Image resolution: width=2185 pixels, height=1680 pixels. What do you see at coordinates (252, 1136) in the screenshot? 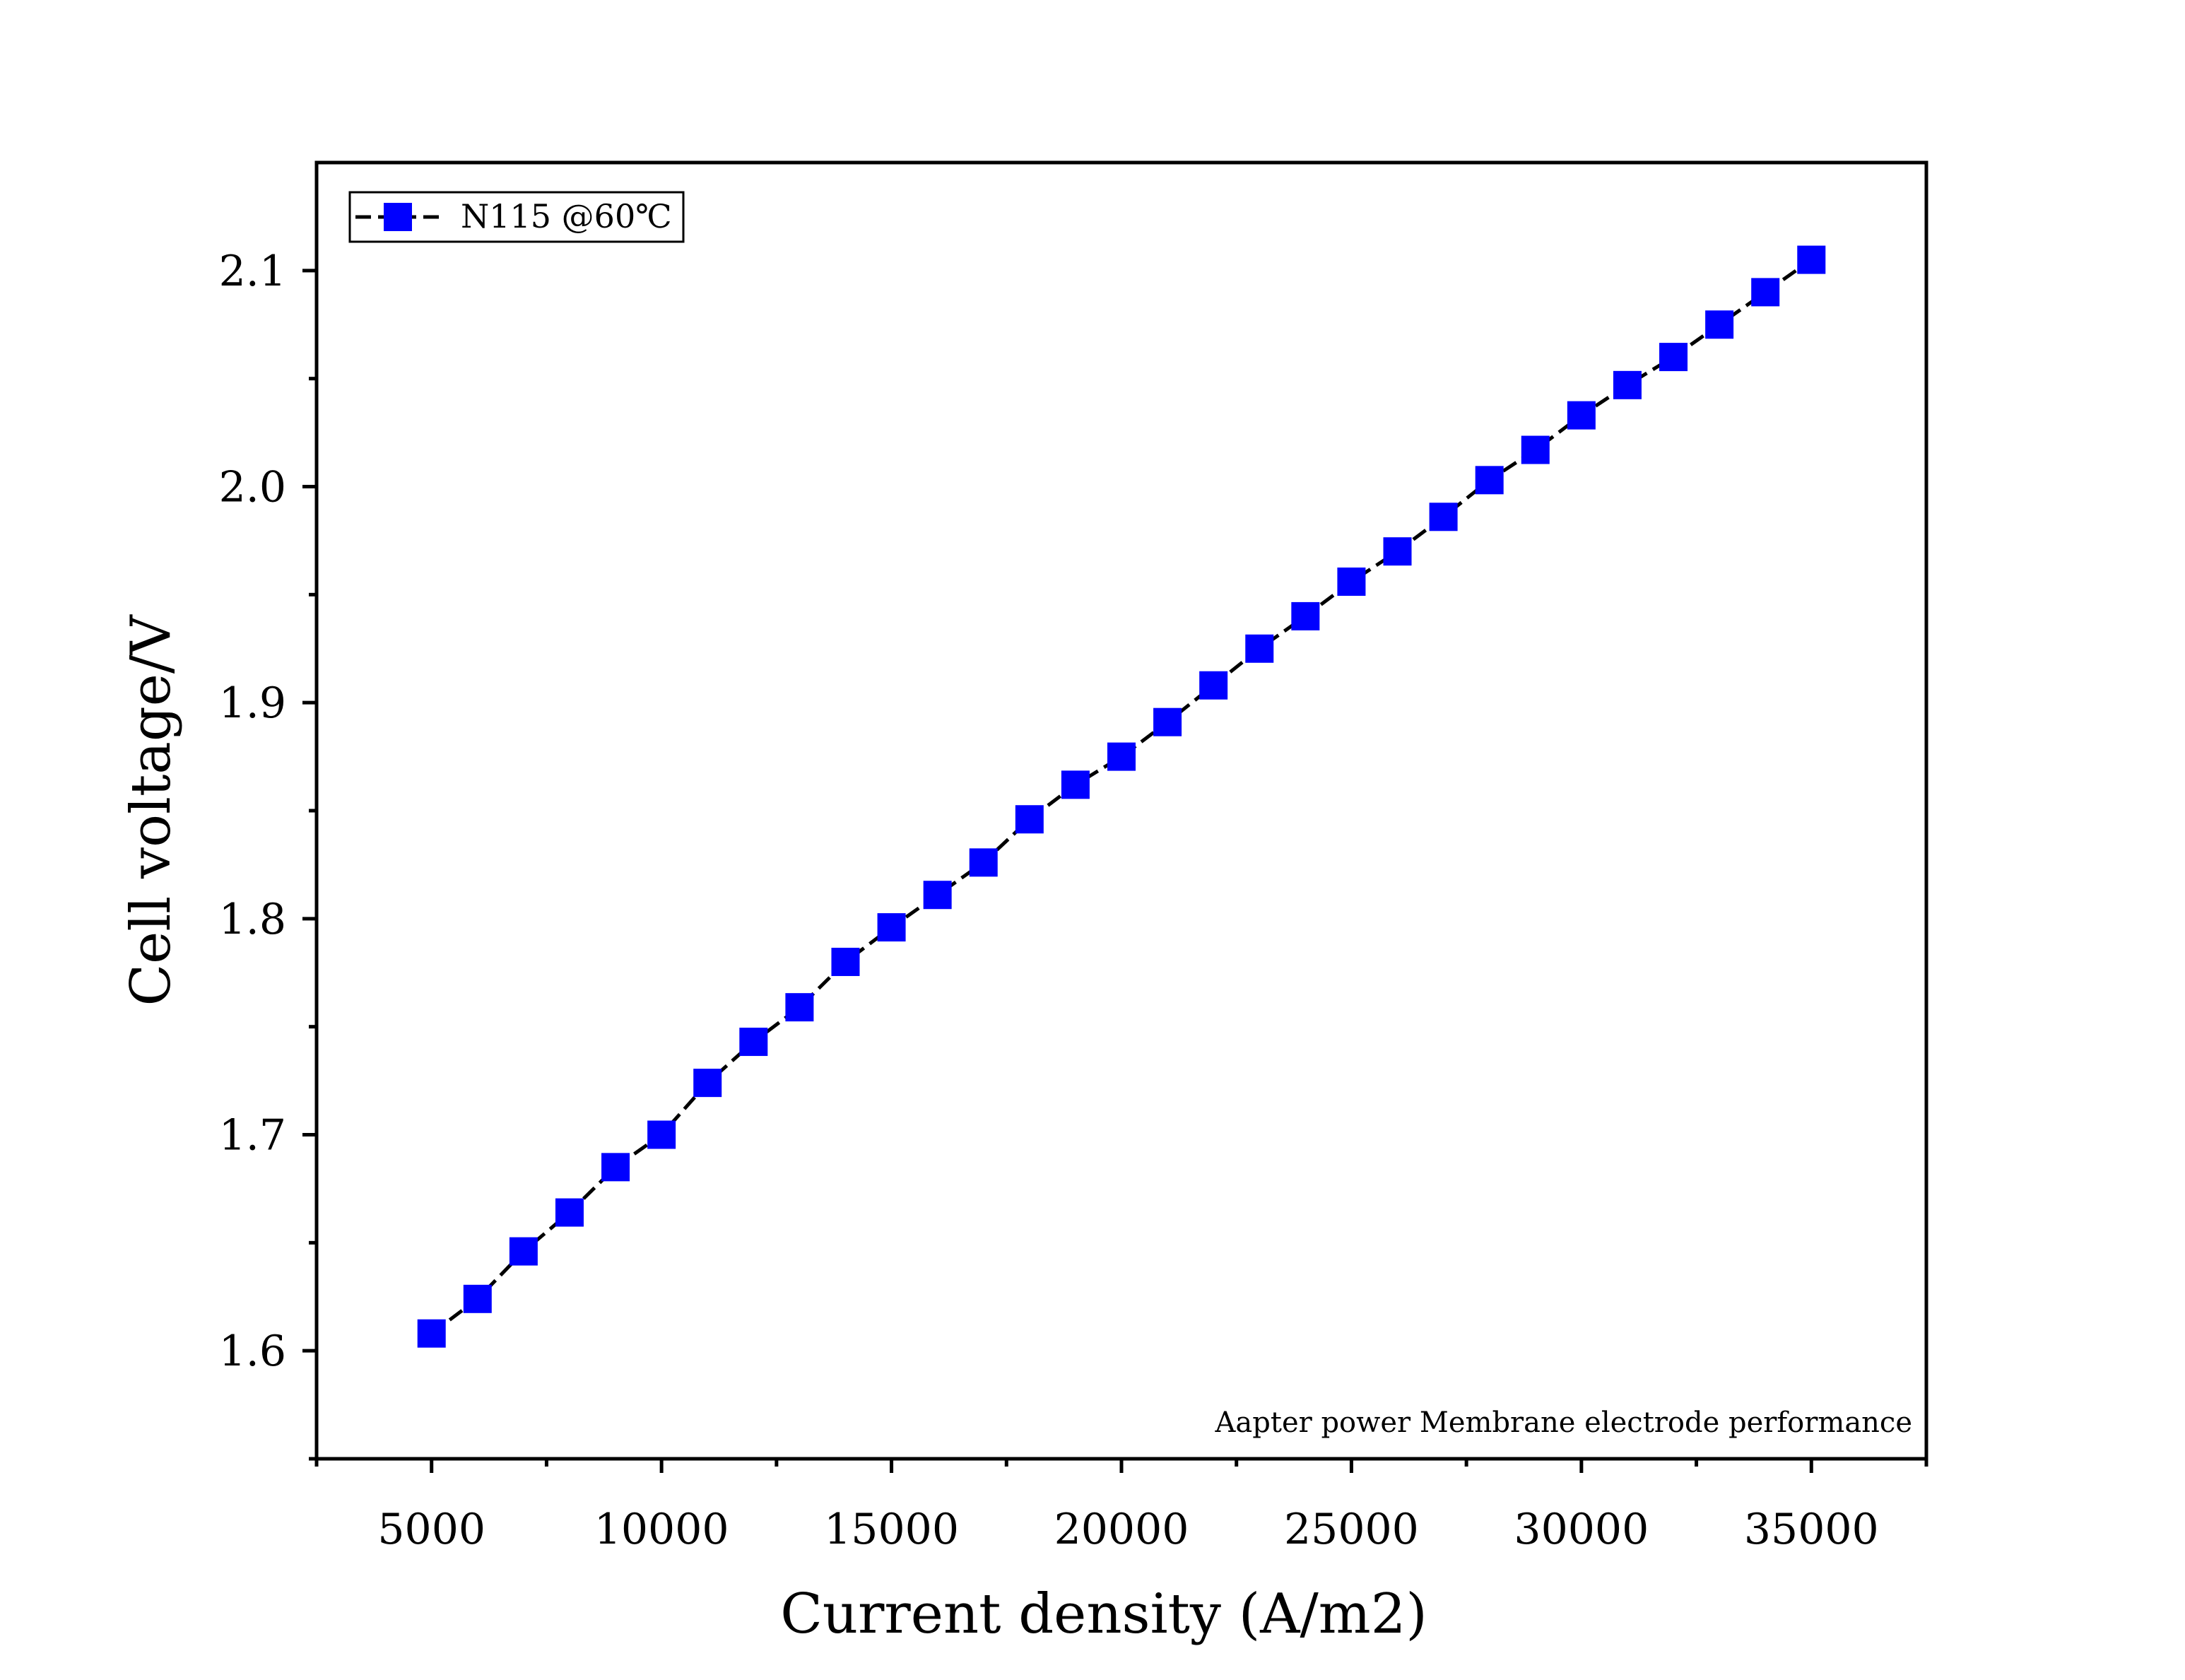
I see `y-tick-label: 1.7` at bounding box center [252, 1136].